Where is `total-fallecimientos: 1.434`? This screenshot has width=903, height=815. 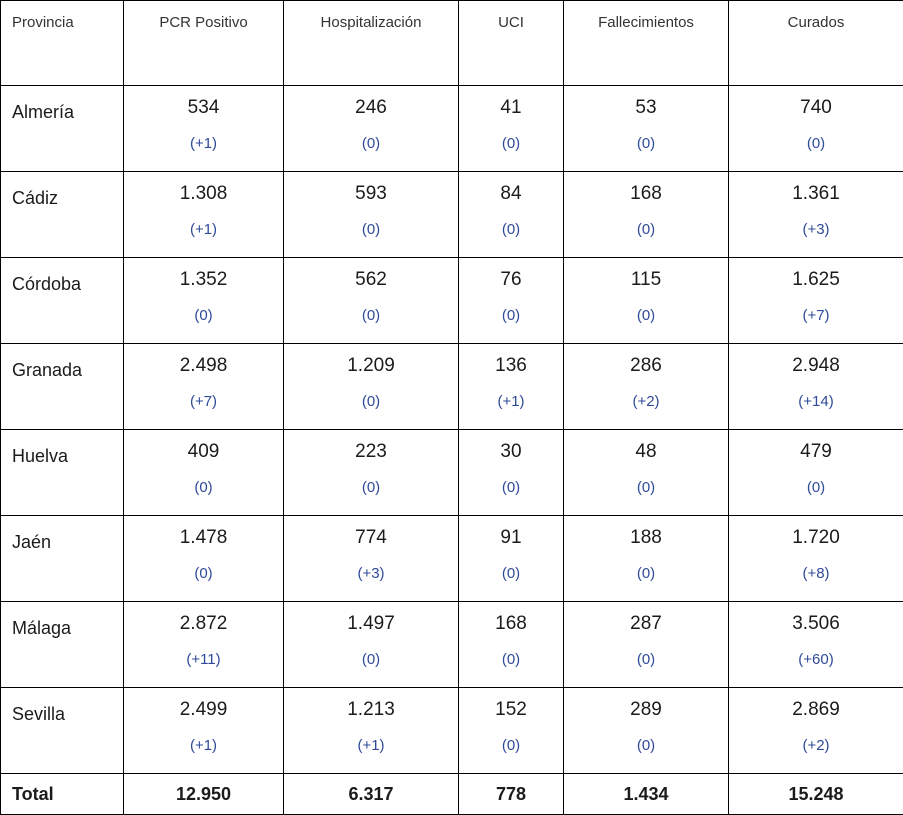 total-fallecimientos: 1.434 is located at coordinates (646, 794).